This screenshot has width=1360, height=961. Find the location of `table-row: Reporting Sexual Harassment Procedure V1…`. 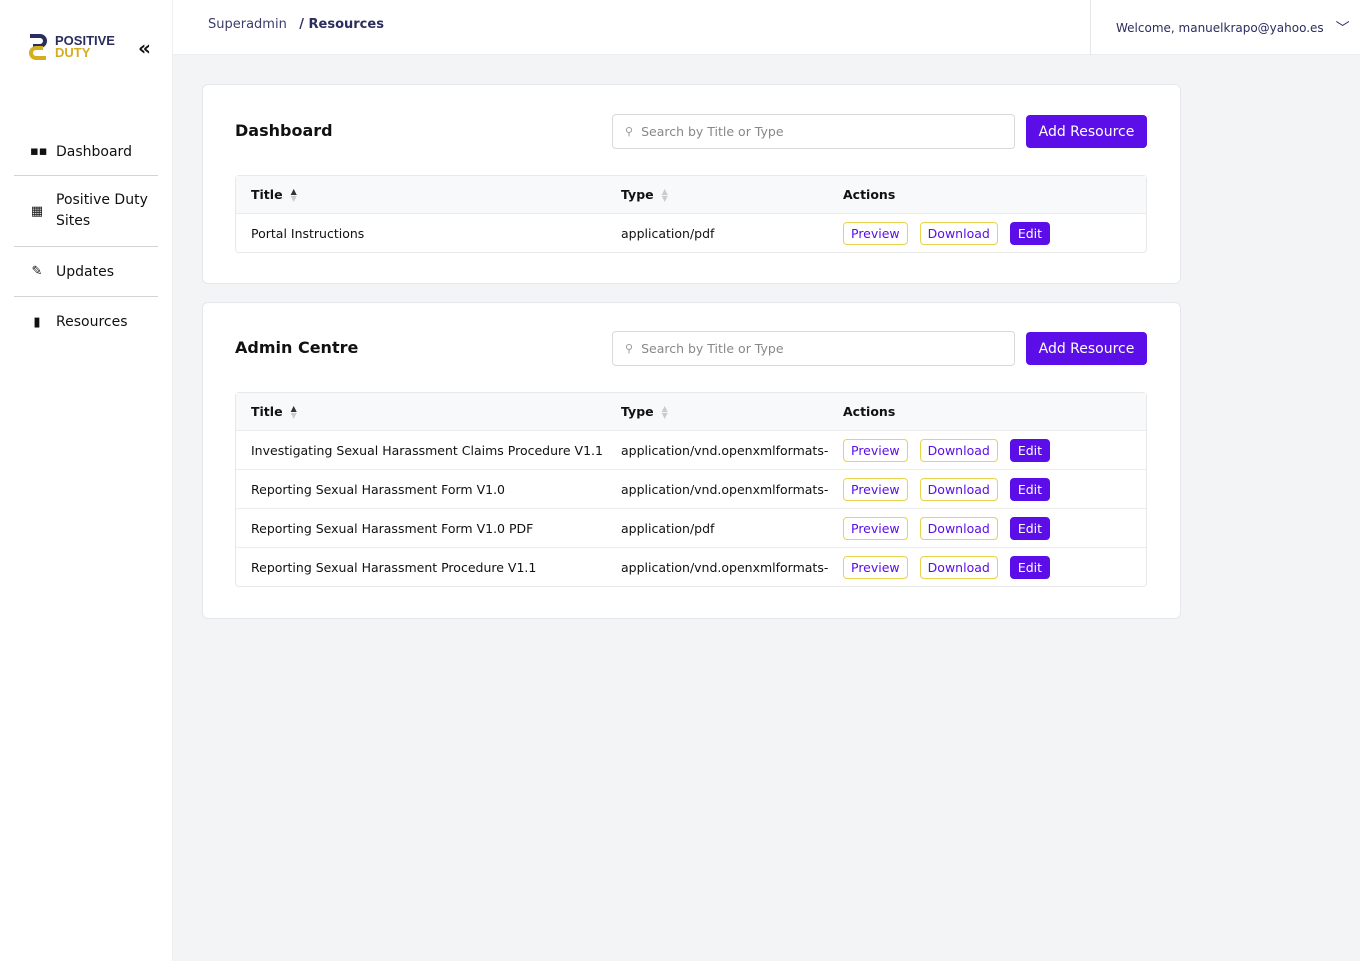

table-row: Reporting Sexual Harassment Procedure V1… is located at coordinates (691, 566).